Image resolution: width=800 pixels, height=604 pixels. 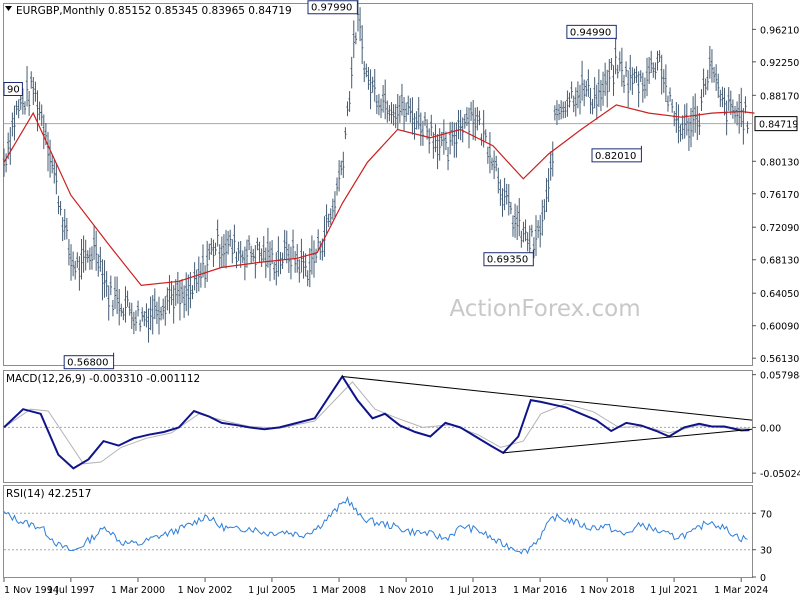 What do you see at coordinates (138, 590) in the screenshot?
I see `x-tick-label: 1 Mar 2000` at bounding box center [138, 590].